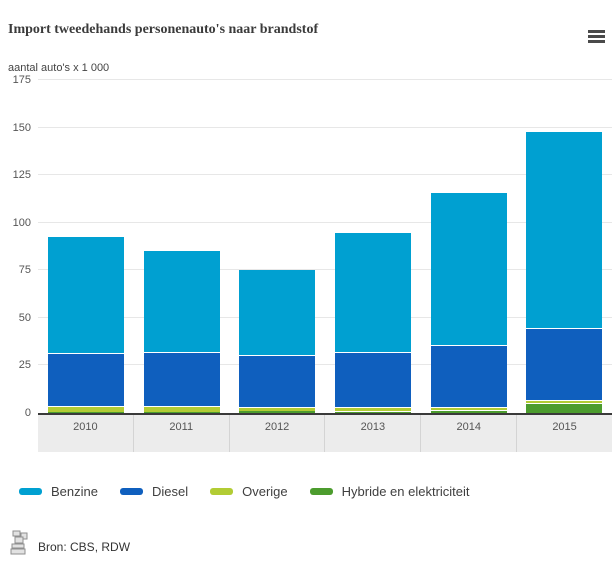  Describe the element at coordinates (265, 491) in the screenshot. I see `legend-label: Overige` at that location.